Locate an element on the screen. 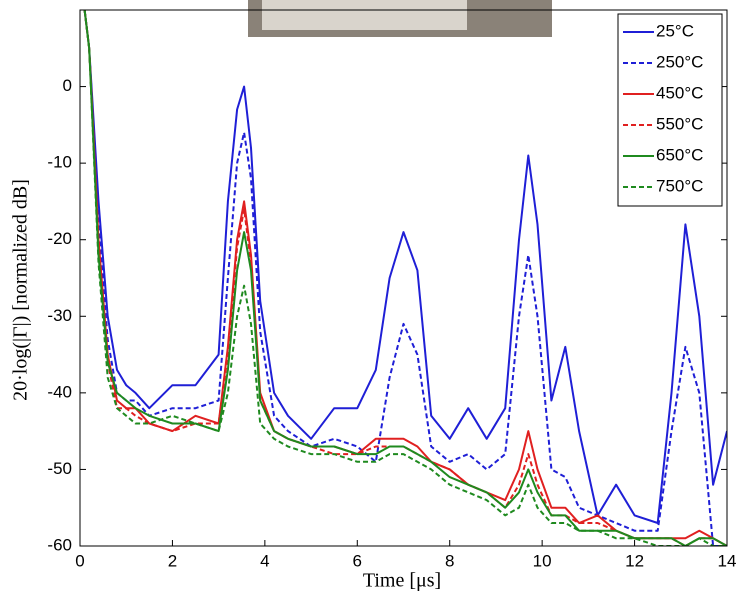  x-tick-label: 6 is located at coordinates (357, 560).